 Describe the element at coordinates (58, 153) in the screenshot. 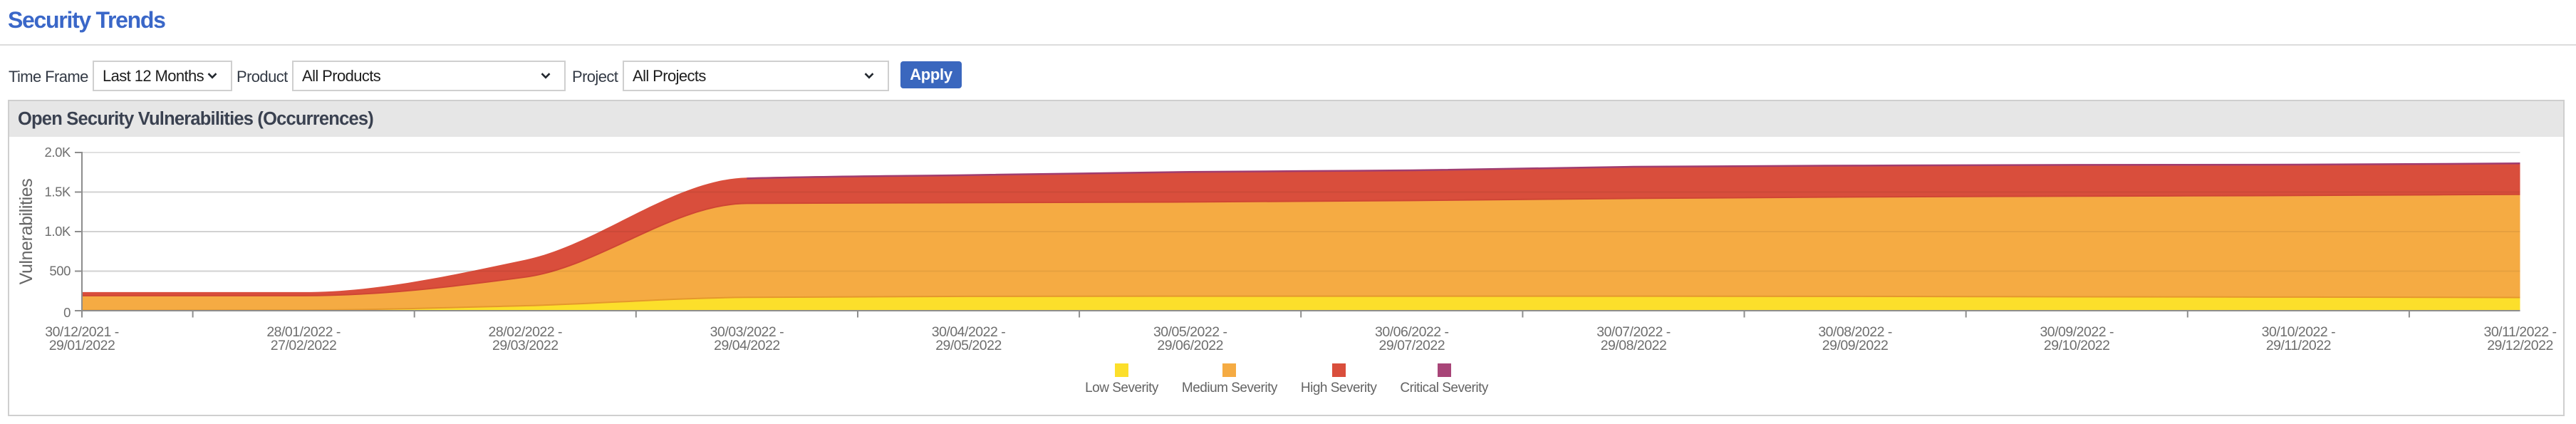

I see `svg-text: 2.0K` at that location.